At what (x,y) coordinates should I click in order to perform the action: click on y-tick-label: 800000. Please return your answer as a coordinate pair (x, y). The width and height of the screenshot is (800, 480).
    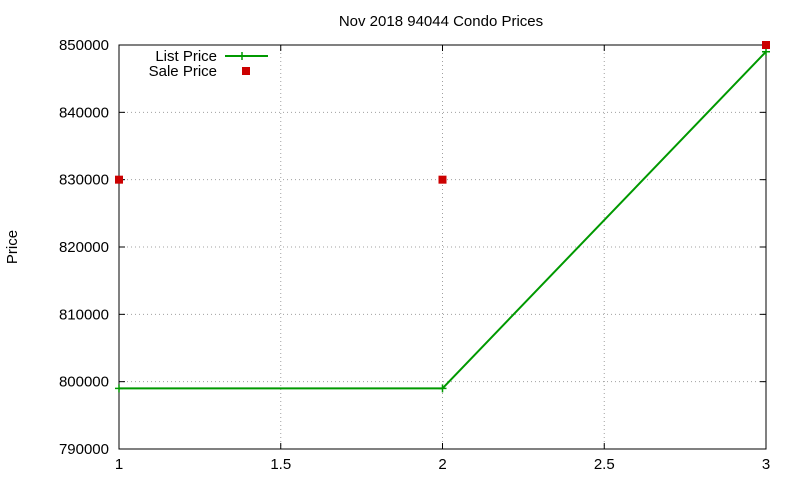
    Looking at the image, I should click on (84, 382).